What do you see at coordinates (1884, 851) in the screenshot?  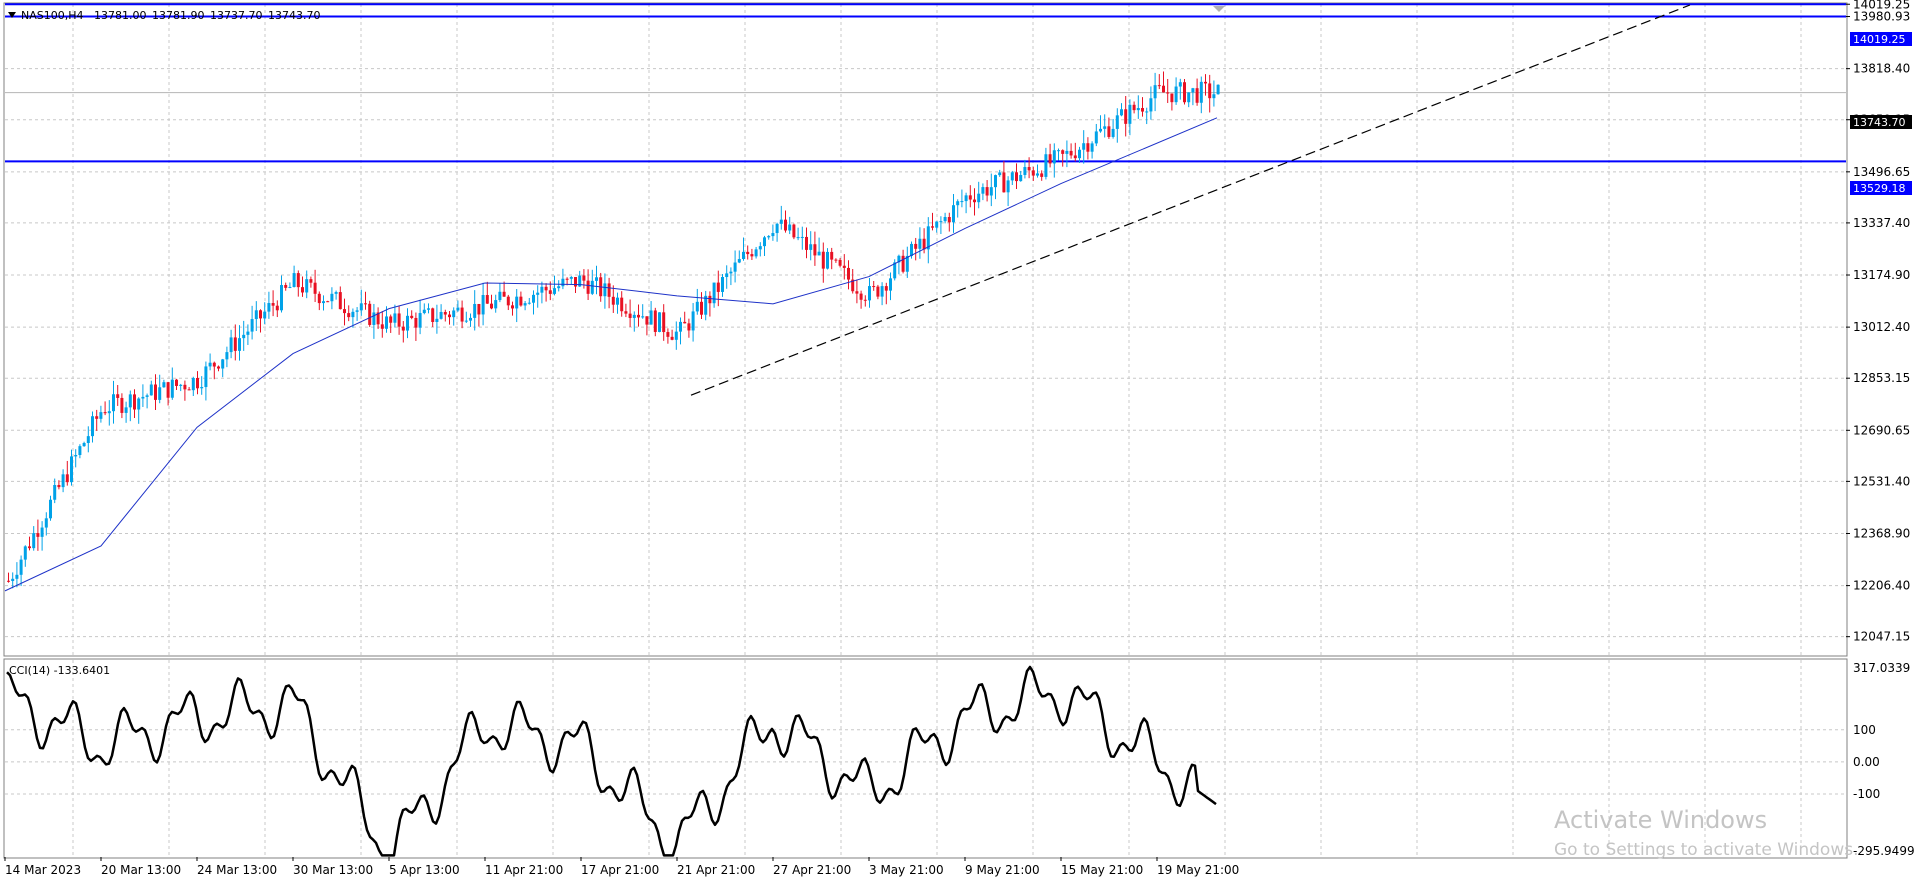 I see `cci-tick-label: -295.9499` at bounding box center [1884, 851].